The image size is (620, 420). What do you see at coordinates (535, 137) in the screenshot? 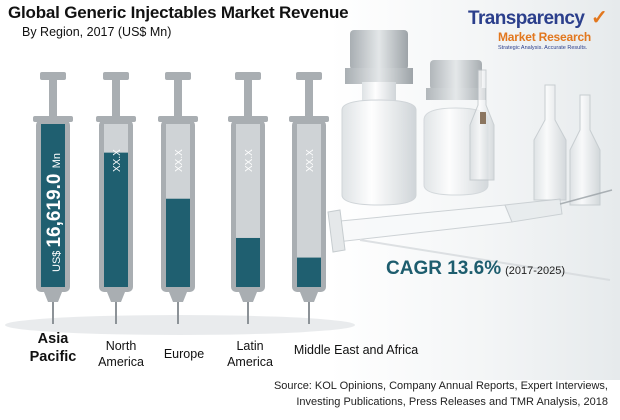
I see `ampoules` at bounding box center [535, 137].